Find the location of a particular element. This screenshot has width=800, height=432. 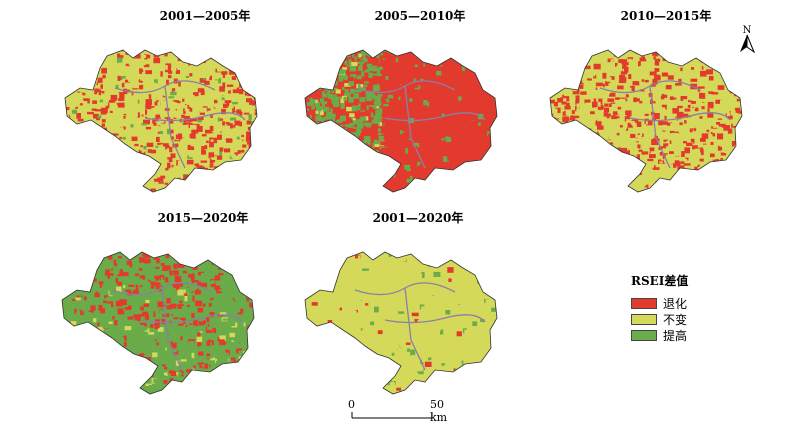

scale-bar: 0 50 km is located at coordinates (397, 413).